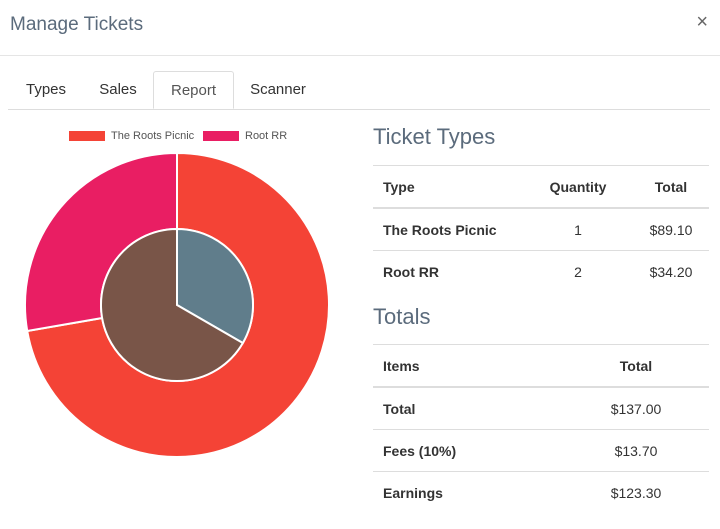 This screenshot has height=529, width=720. Describe the element at coordinates (636, 450) in the screenshot. I see `value-cell: $13.70` at that location.